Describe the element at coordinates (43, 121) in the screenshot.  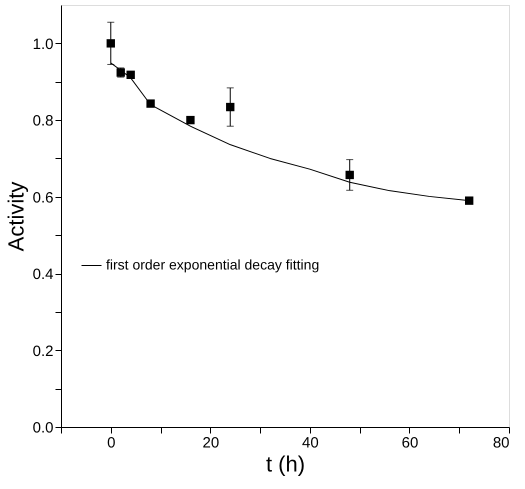
I see `y-tick-label: 0.8` at that location.